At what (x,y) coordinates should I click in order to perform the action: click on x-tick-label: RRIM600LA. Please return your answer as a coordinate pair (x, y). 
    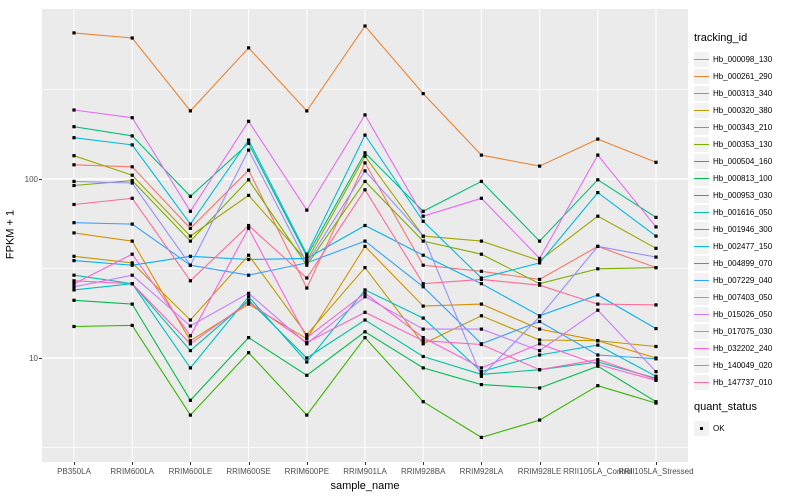
    Looking at the image, I should click on (132, 471).